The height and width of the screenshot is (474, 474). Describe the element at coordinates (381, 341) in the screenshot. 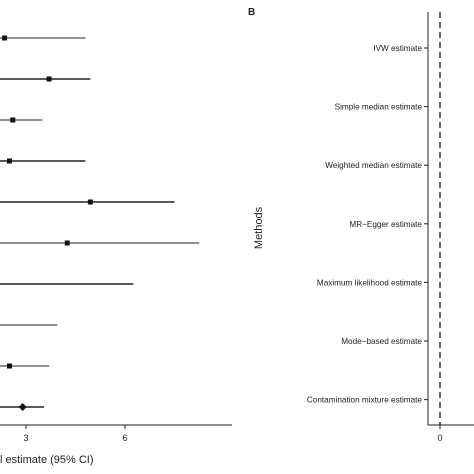

I see `method-label: Mode−based estimate` at that location.